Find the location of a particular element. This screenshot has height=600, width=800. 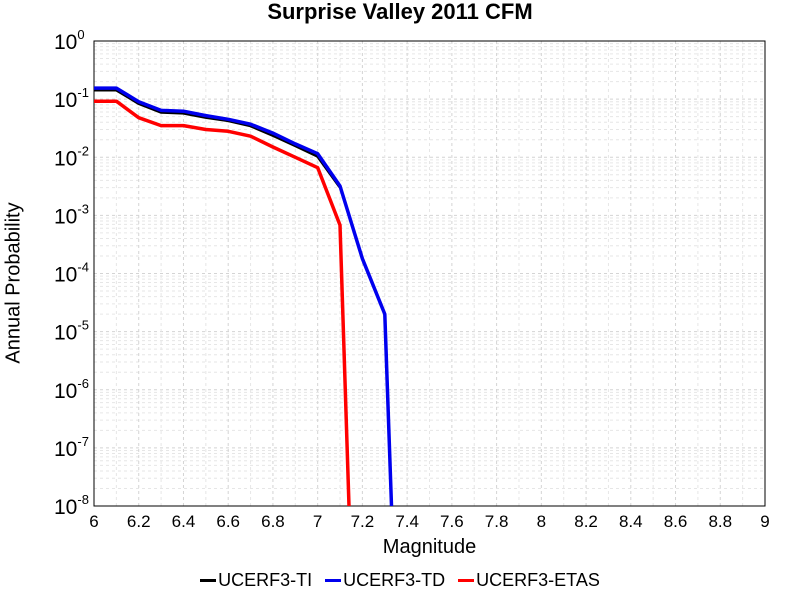

x-tick-label: 6.4 is located at coordinates (184, 521).